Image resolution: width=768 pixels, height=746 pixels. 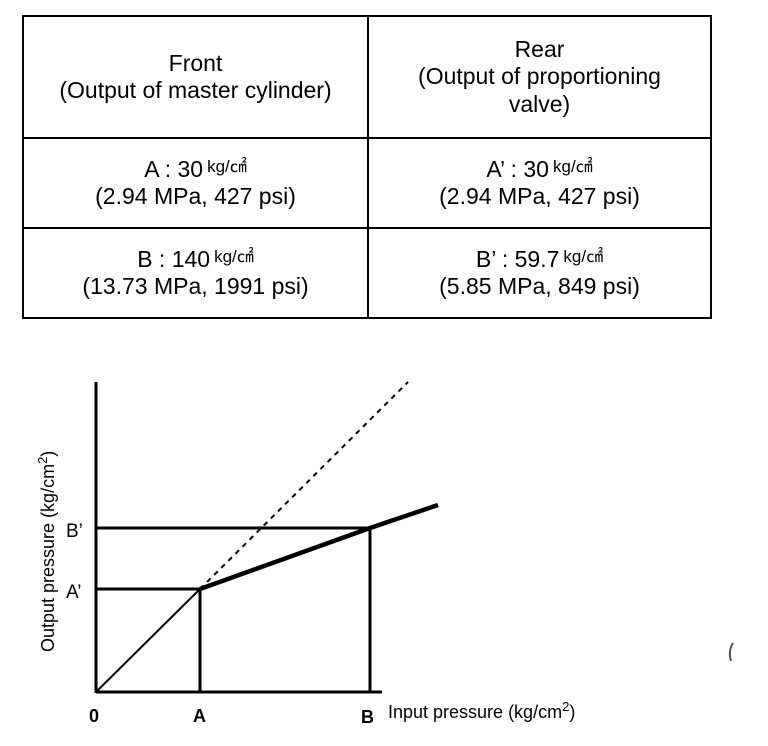 What do you see at coordinates (174, 168) in the screenshot?
I see `front-a-label: A : 30` at bounding box center [174, 168].